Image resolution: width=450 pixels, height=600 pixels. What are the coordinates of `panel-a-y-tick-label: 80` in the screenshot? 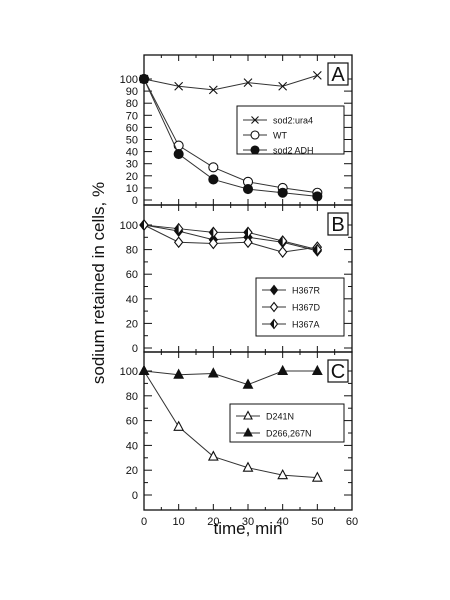 It's located at (132, 104).